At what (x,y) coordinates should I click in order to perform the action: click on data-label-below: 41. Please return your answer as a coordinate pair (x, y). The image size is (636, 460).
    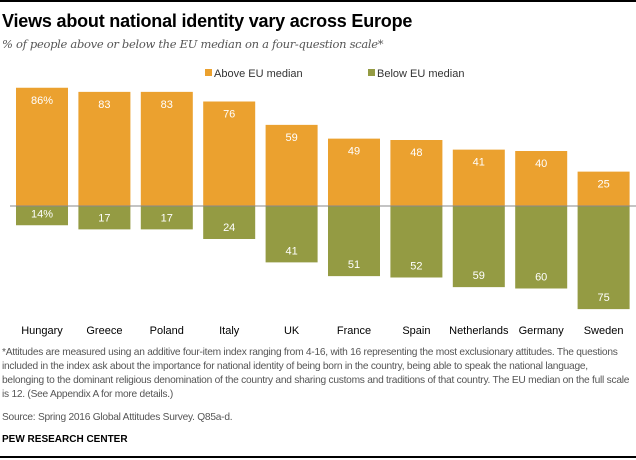
    Looking at the image, I should click on (291, 251).